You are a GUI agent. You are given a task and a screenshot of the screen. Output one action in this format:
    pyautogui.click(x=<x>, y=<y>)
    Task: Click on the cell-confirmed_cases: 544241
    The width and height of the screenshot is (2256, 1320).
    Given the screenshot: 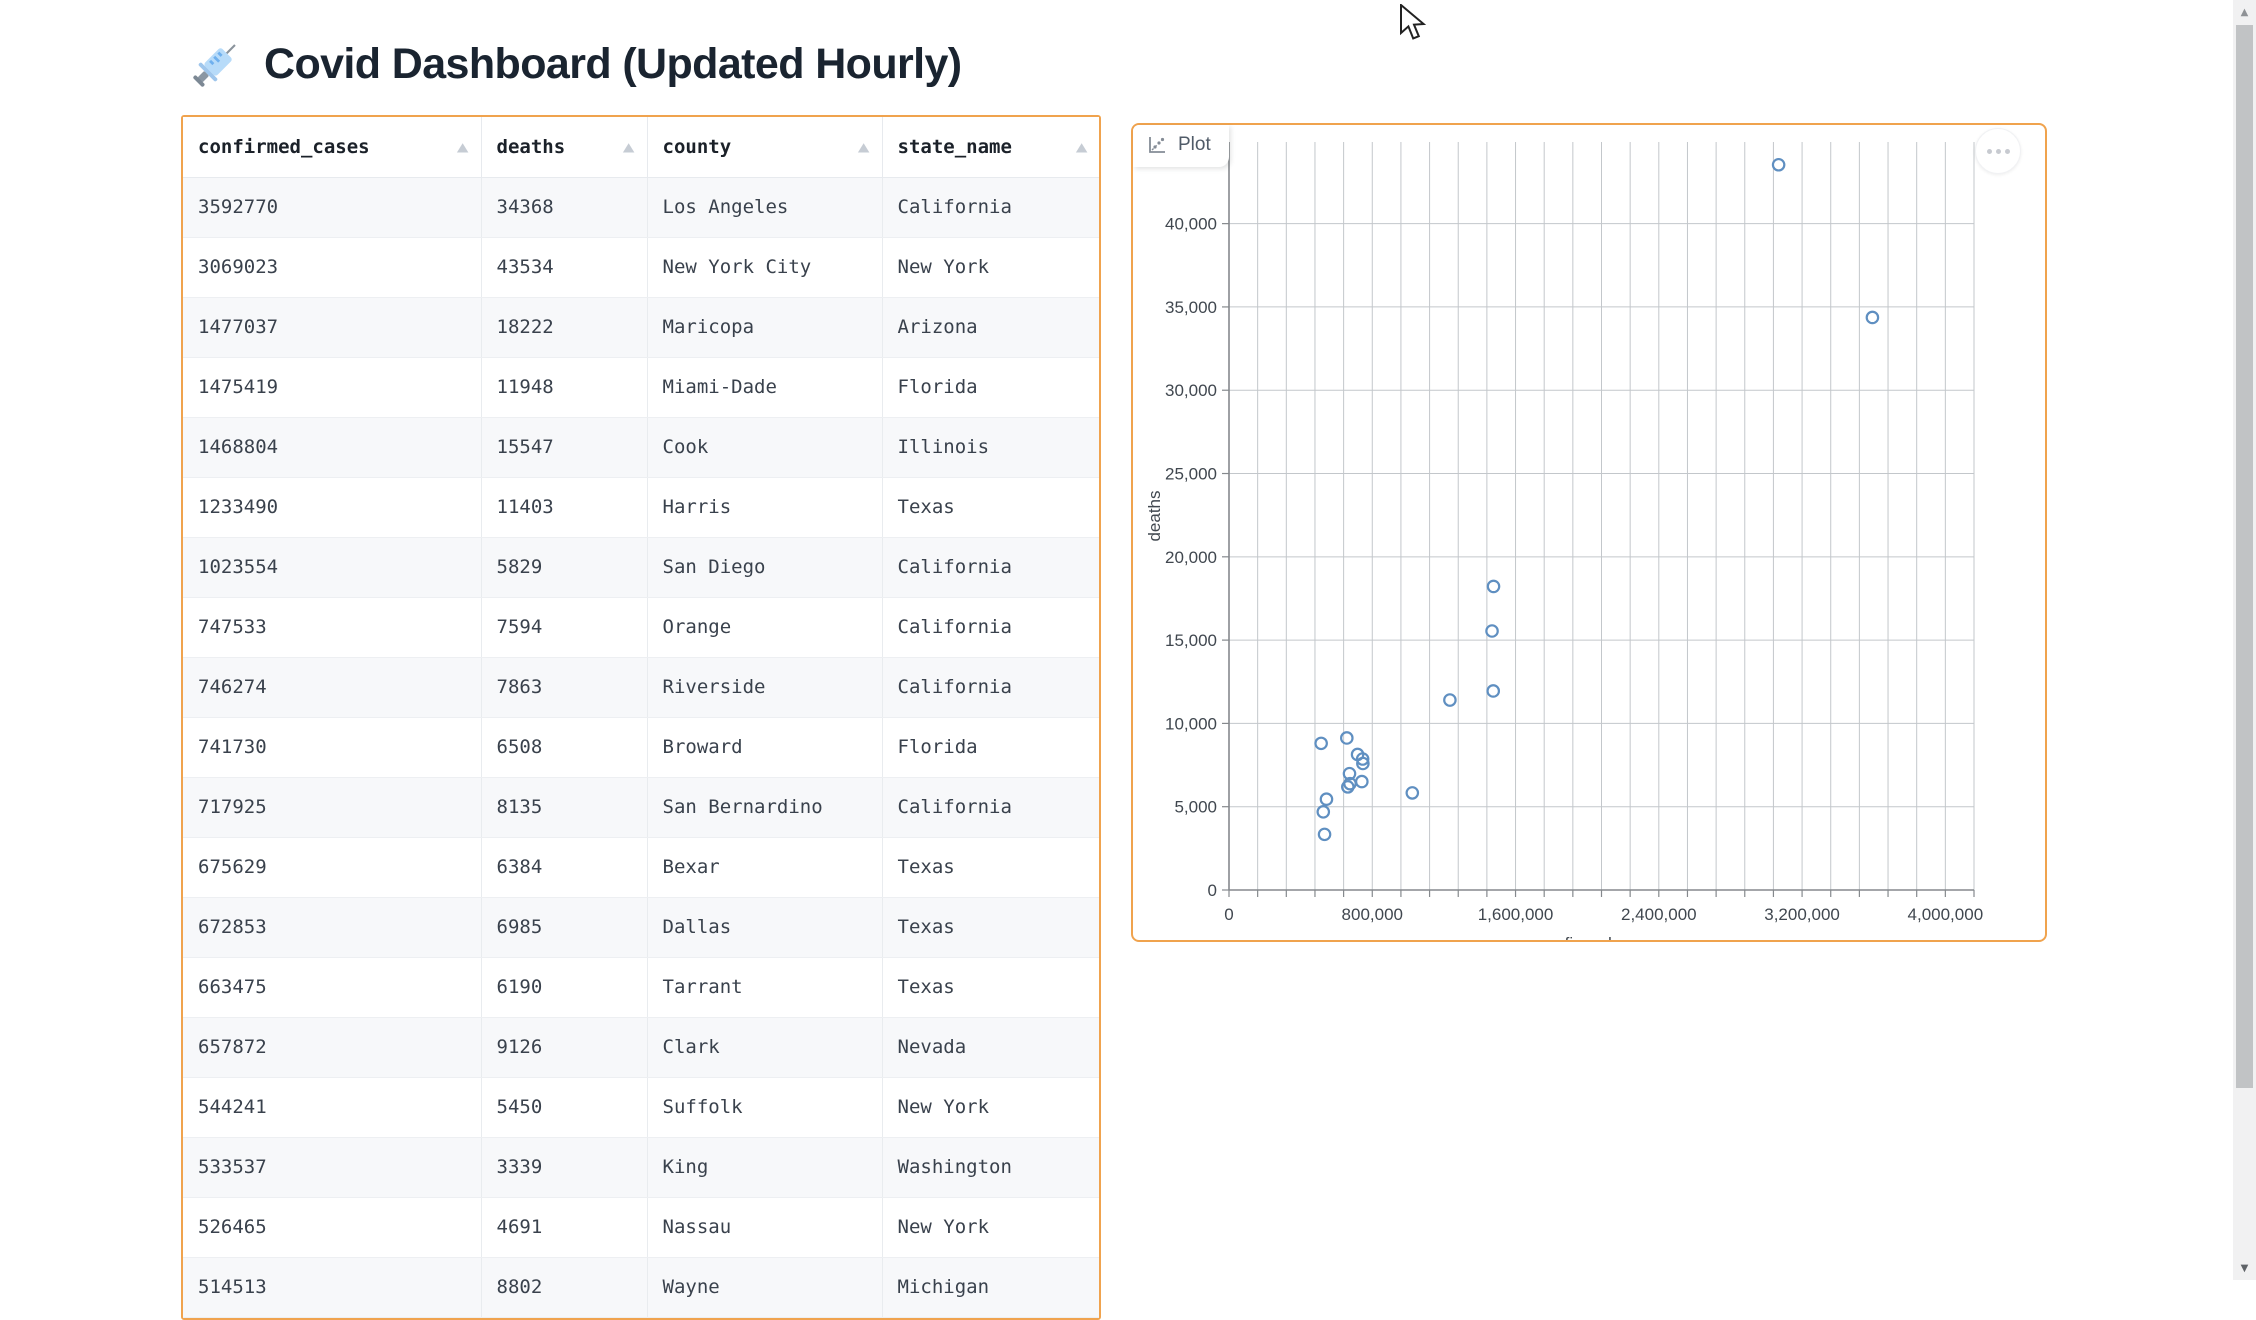 What is the action you would take?
    pyautogui.click(x=332, y=1107)
    